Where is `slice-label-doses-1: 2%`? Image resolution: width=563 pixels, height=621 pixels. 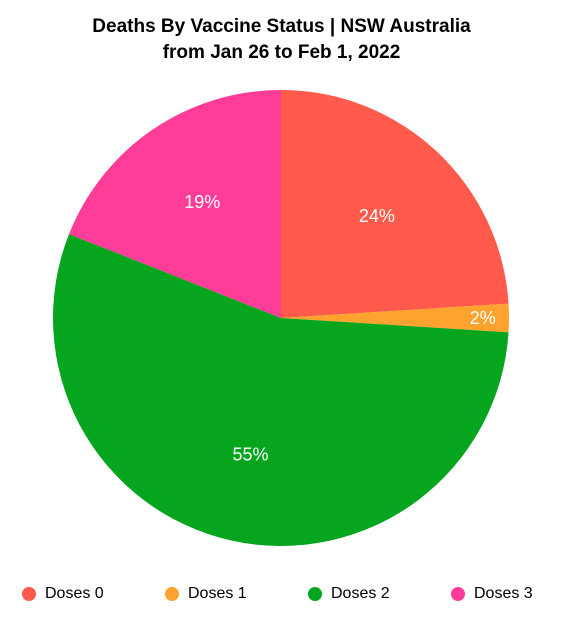
slice-label-doses-1: 2% is located at coordinates (483, 318).